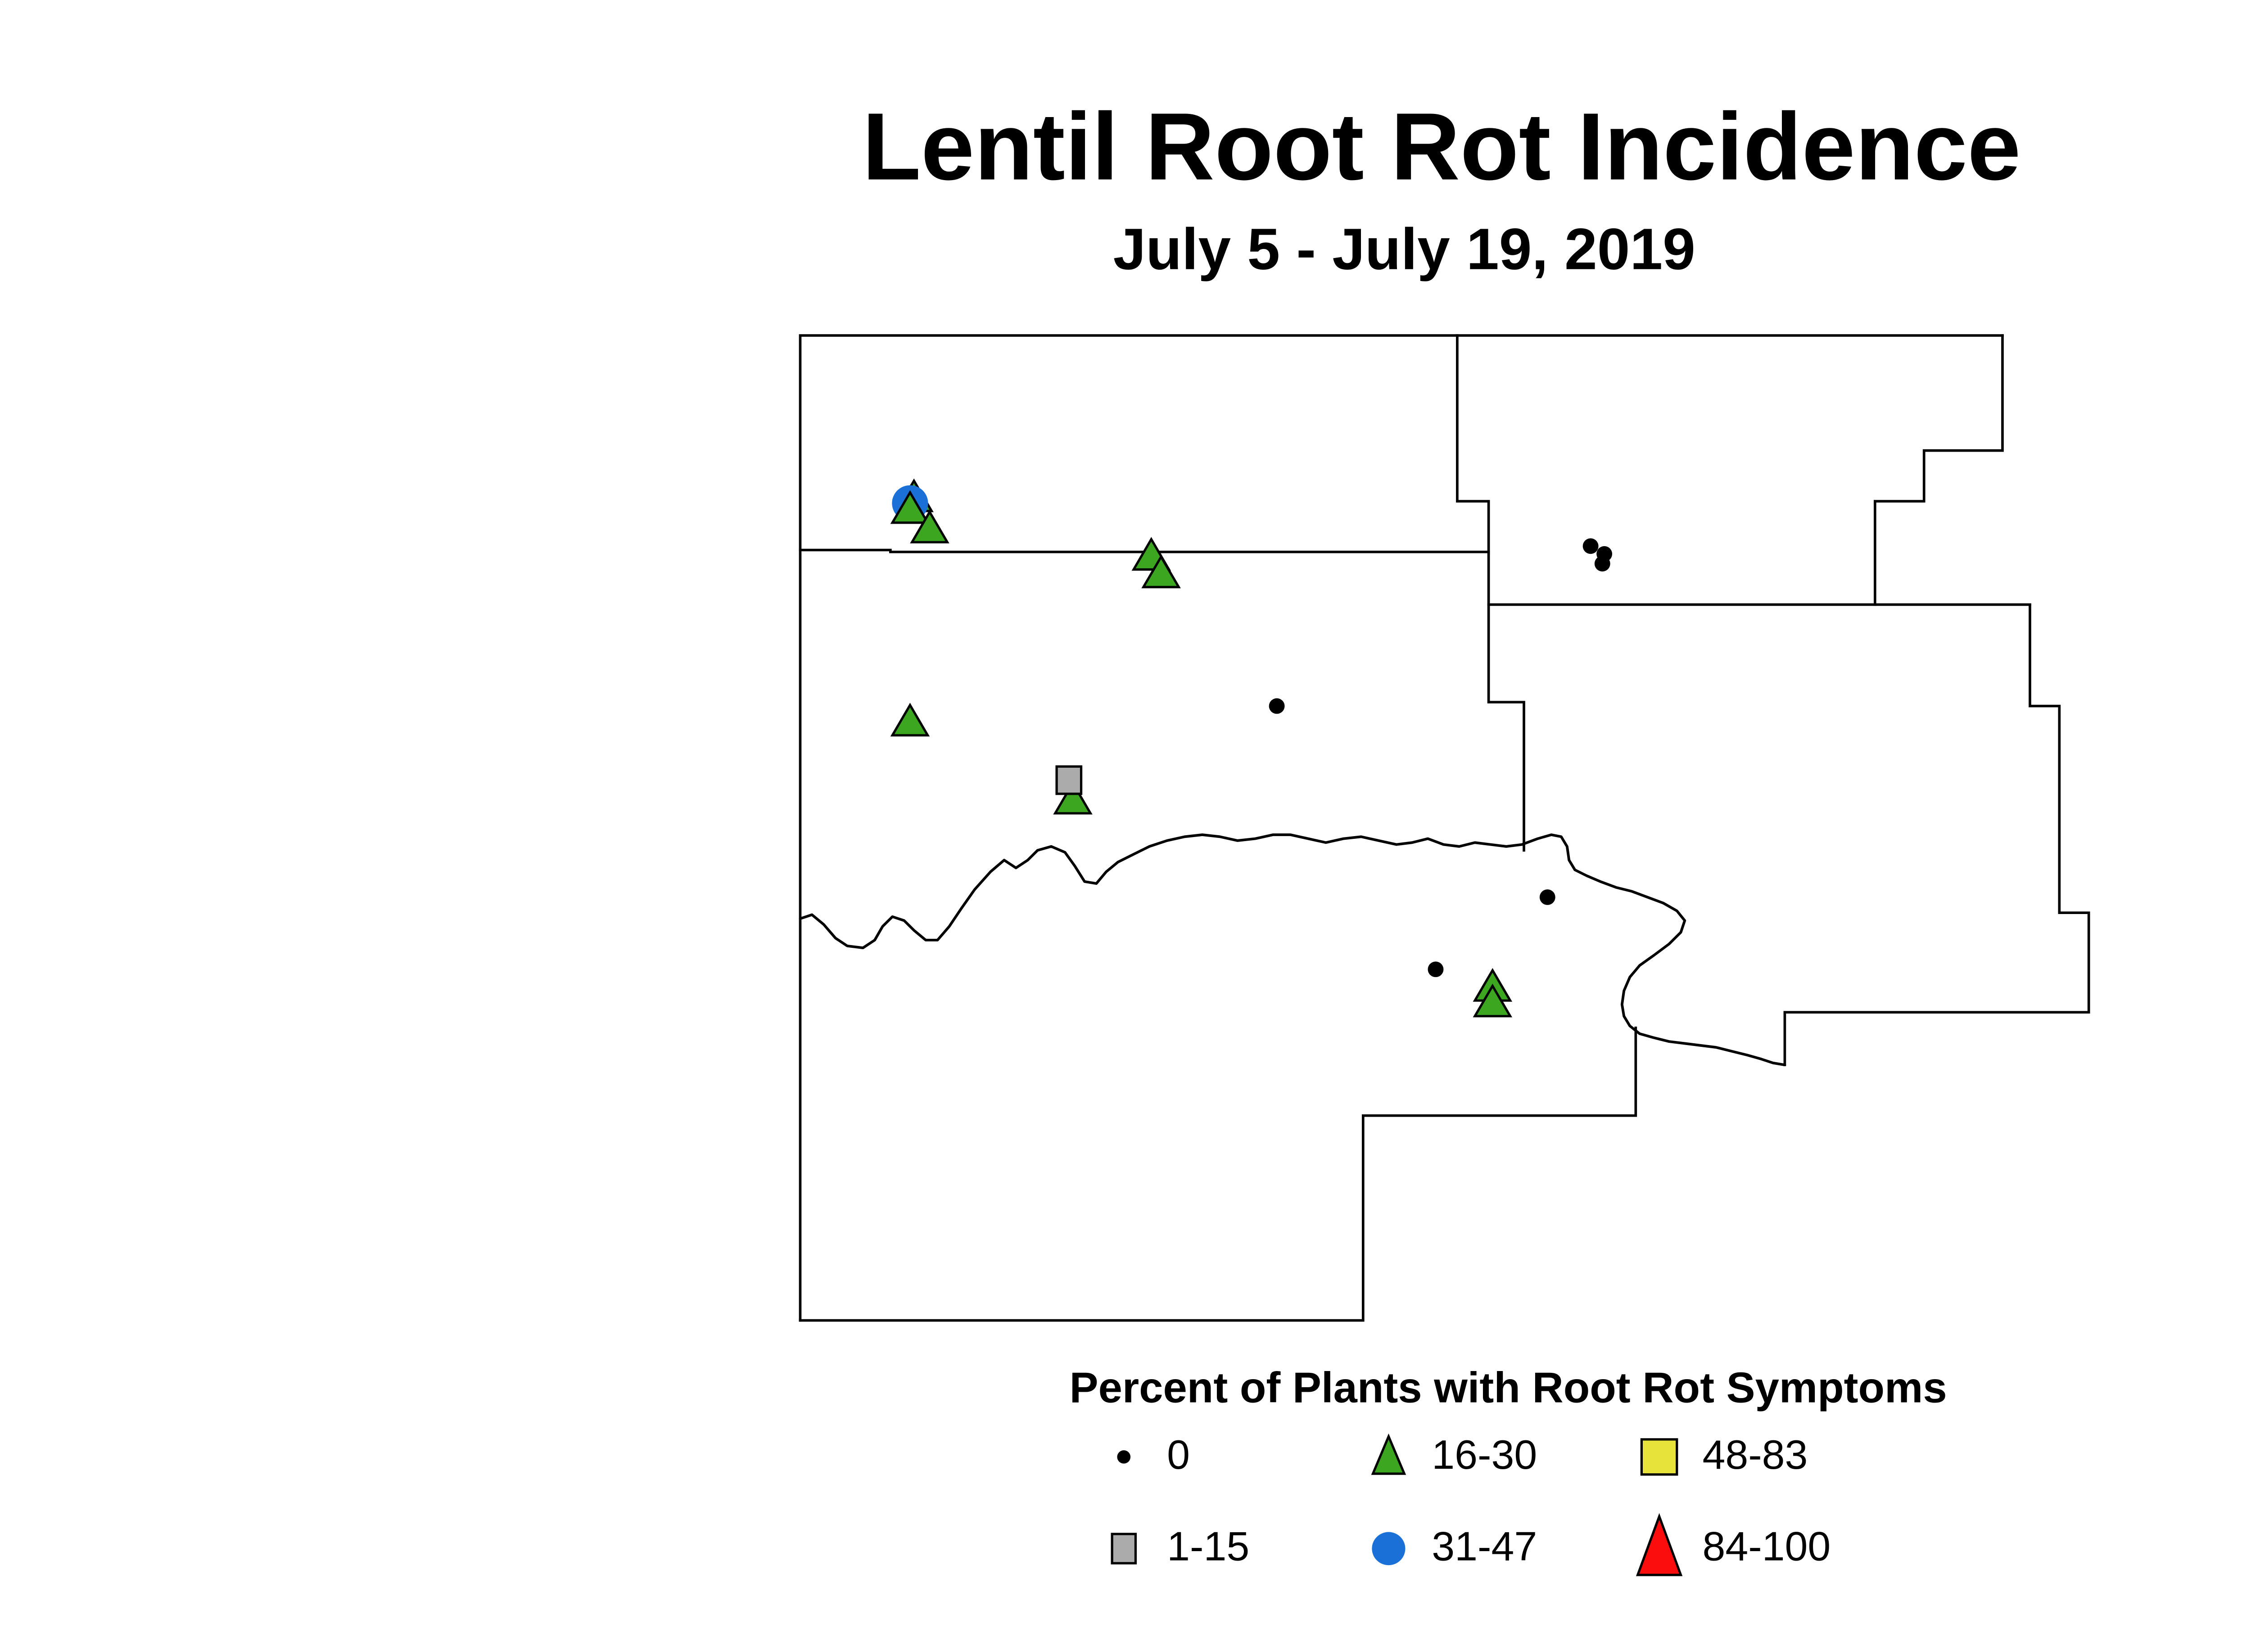 The height and width of the screenshot is (1652, 2251). I want to click on border-northwest-county-south, so click(1145, 550).